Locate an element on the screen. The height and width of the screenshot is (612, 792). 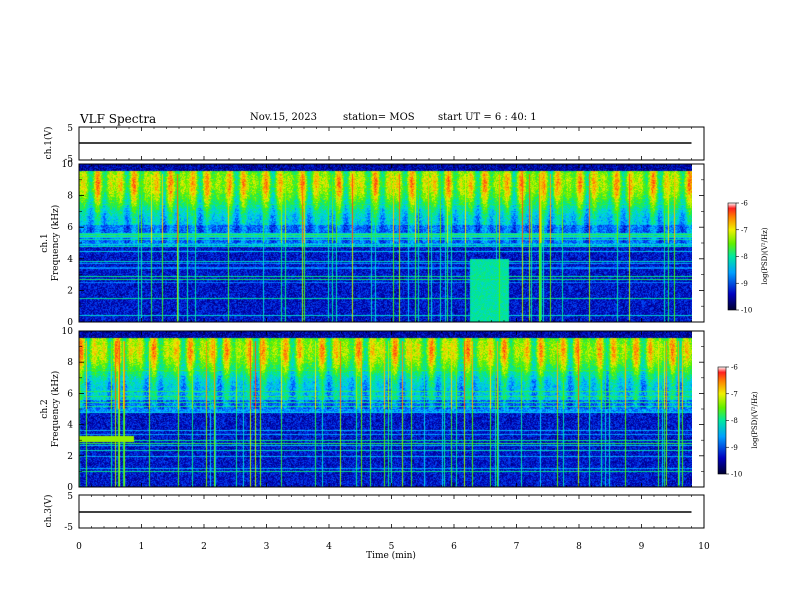
ch1-ytick-top: 5 is located at coordinates (70, 129).